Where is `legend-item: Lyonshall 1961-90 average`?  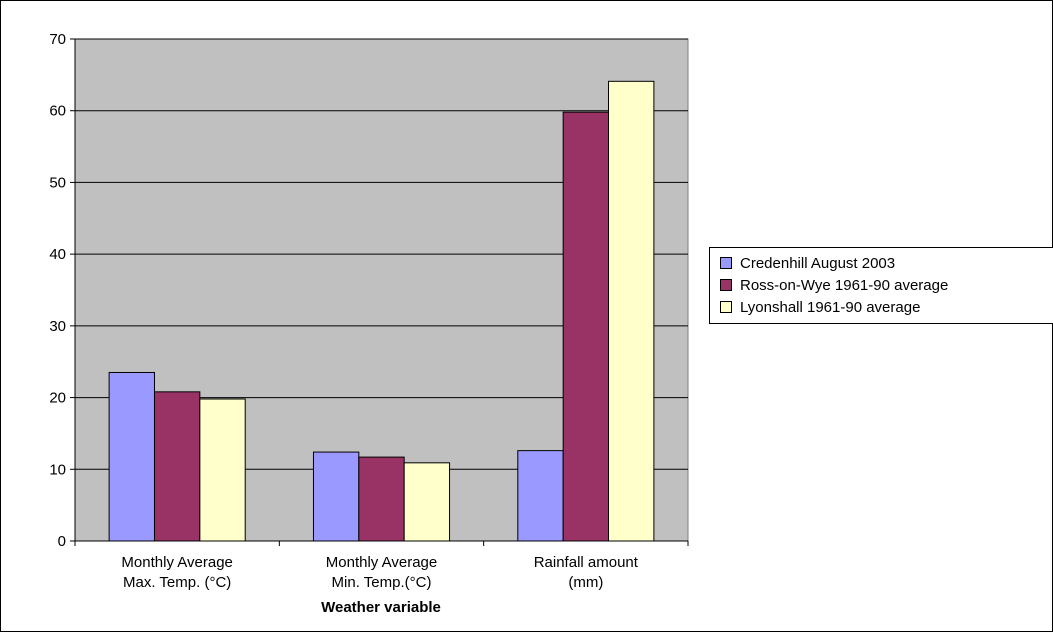 legend-item: Lyonshall 1961-90 average is located at coordinates (820, 307).